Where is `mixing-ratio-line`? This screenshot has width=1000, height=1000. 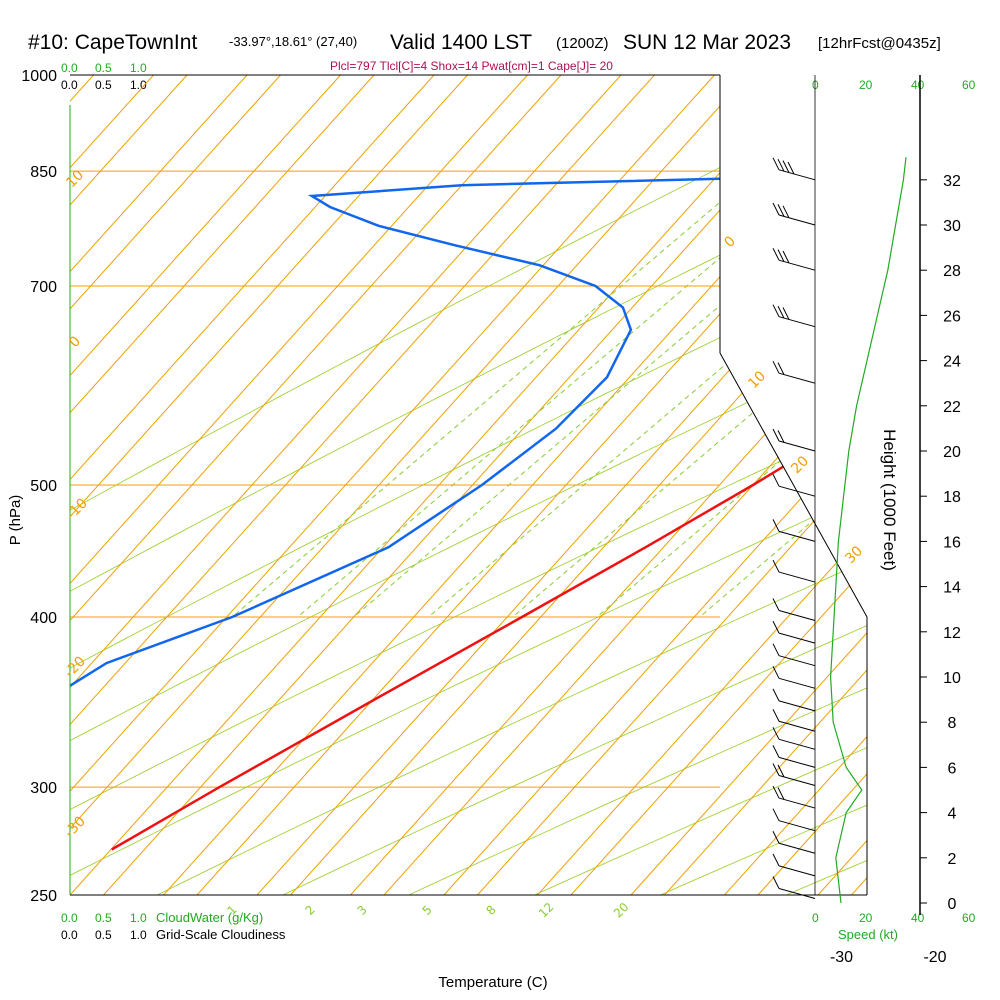
mixing-ratio-line is located at coordinates (731, 346).